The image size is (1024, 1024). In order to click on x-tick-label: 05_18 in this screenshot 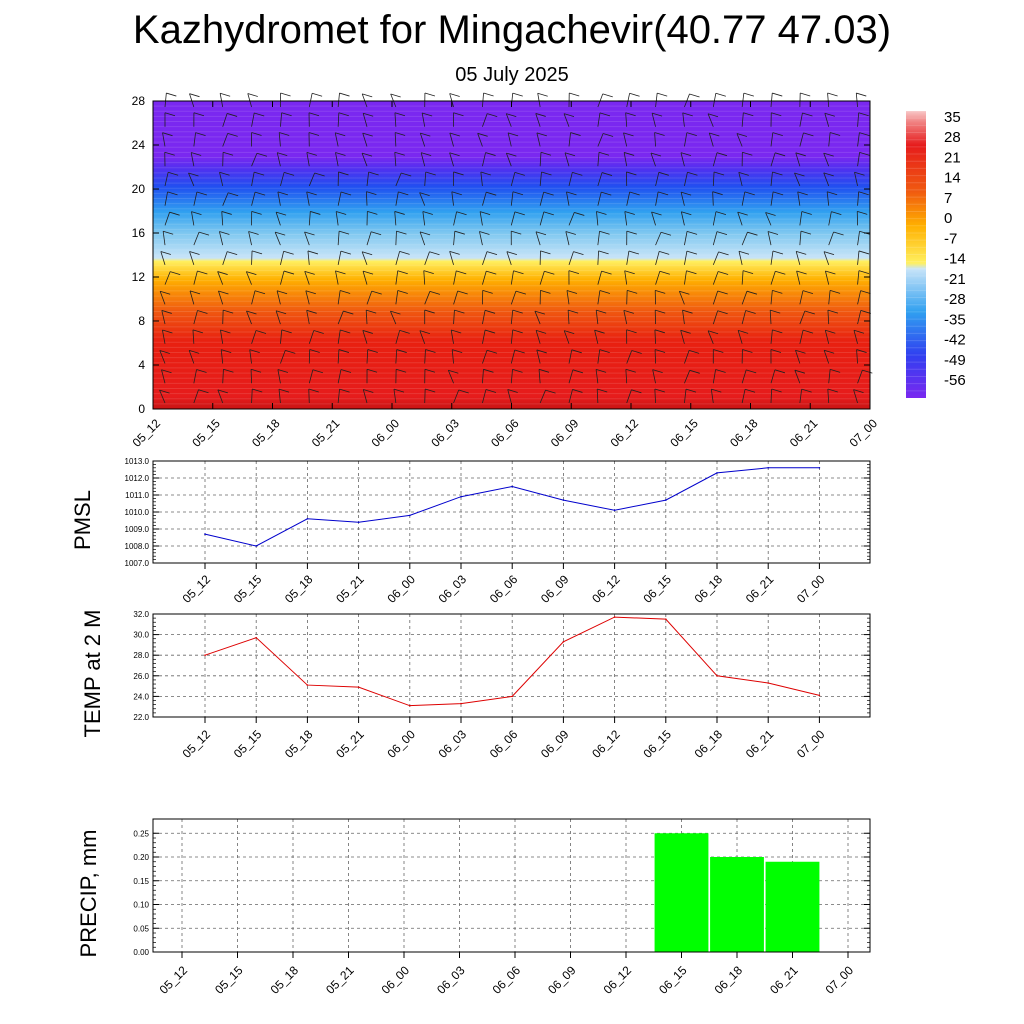, I will do `click(266, 433)`.